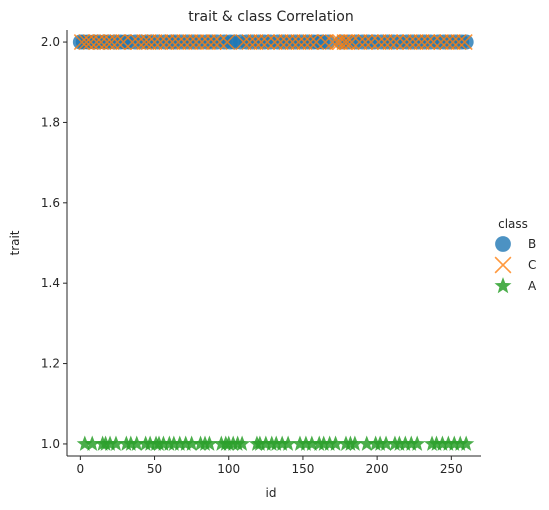 This screenshot has width=549, height=510. Describe the element at coordinates (50, 122) in the screenshot. I see `y-tick-label: 1.8` at that location.